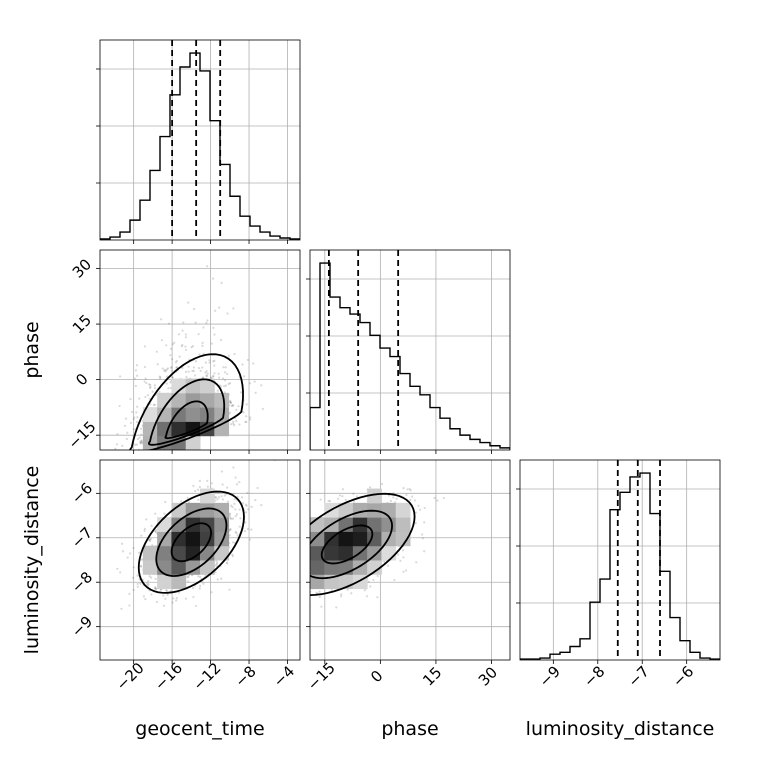 This screenshot has height=760, width=760. What do you see at coordinates (199, 729) in the screenshot?
I see `x-axis-label-geocent_time: geocent_time` at bounding box center [199, 729].